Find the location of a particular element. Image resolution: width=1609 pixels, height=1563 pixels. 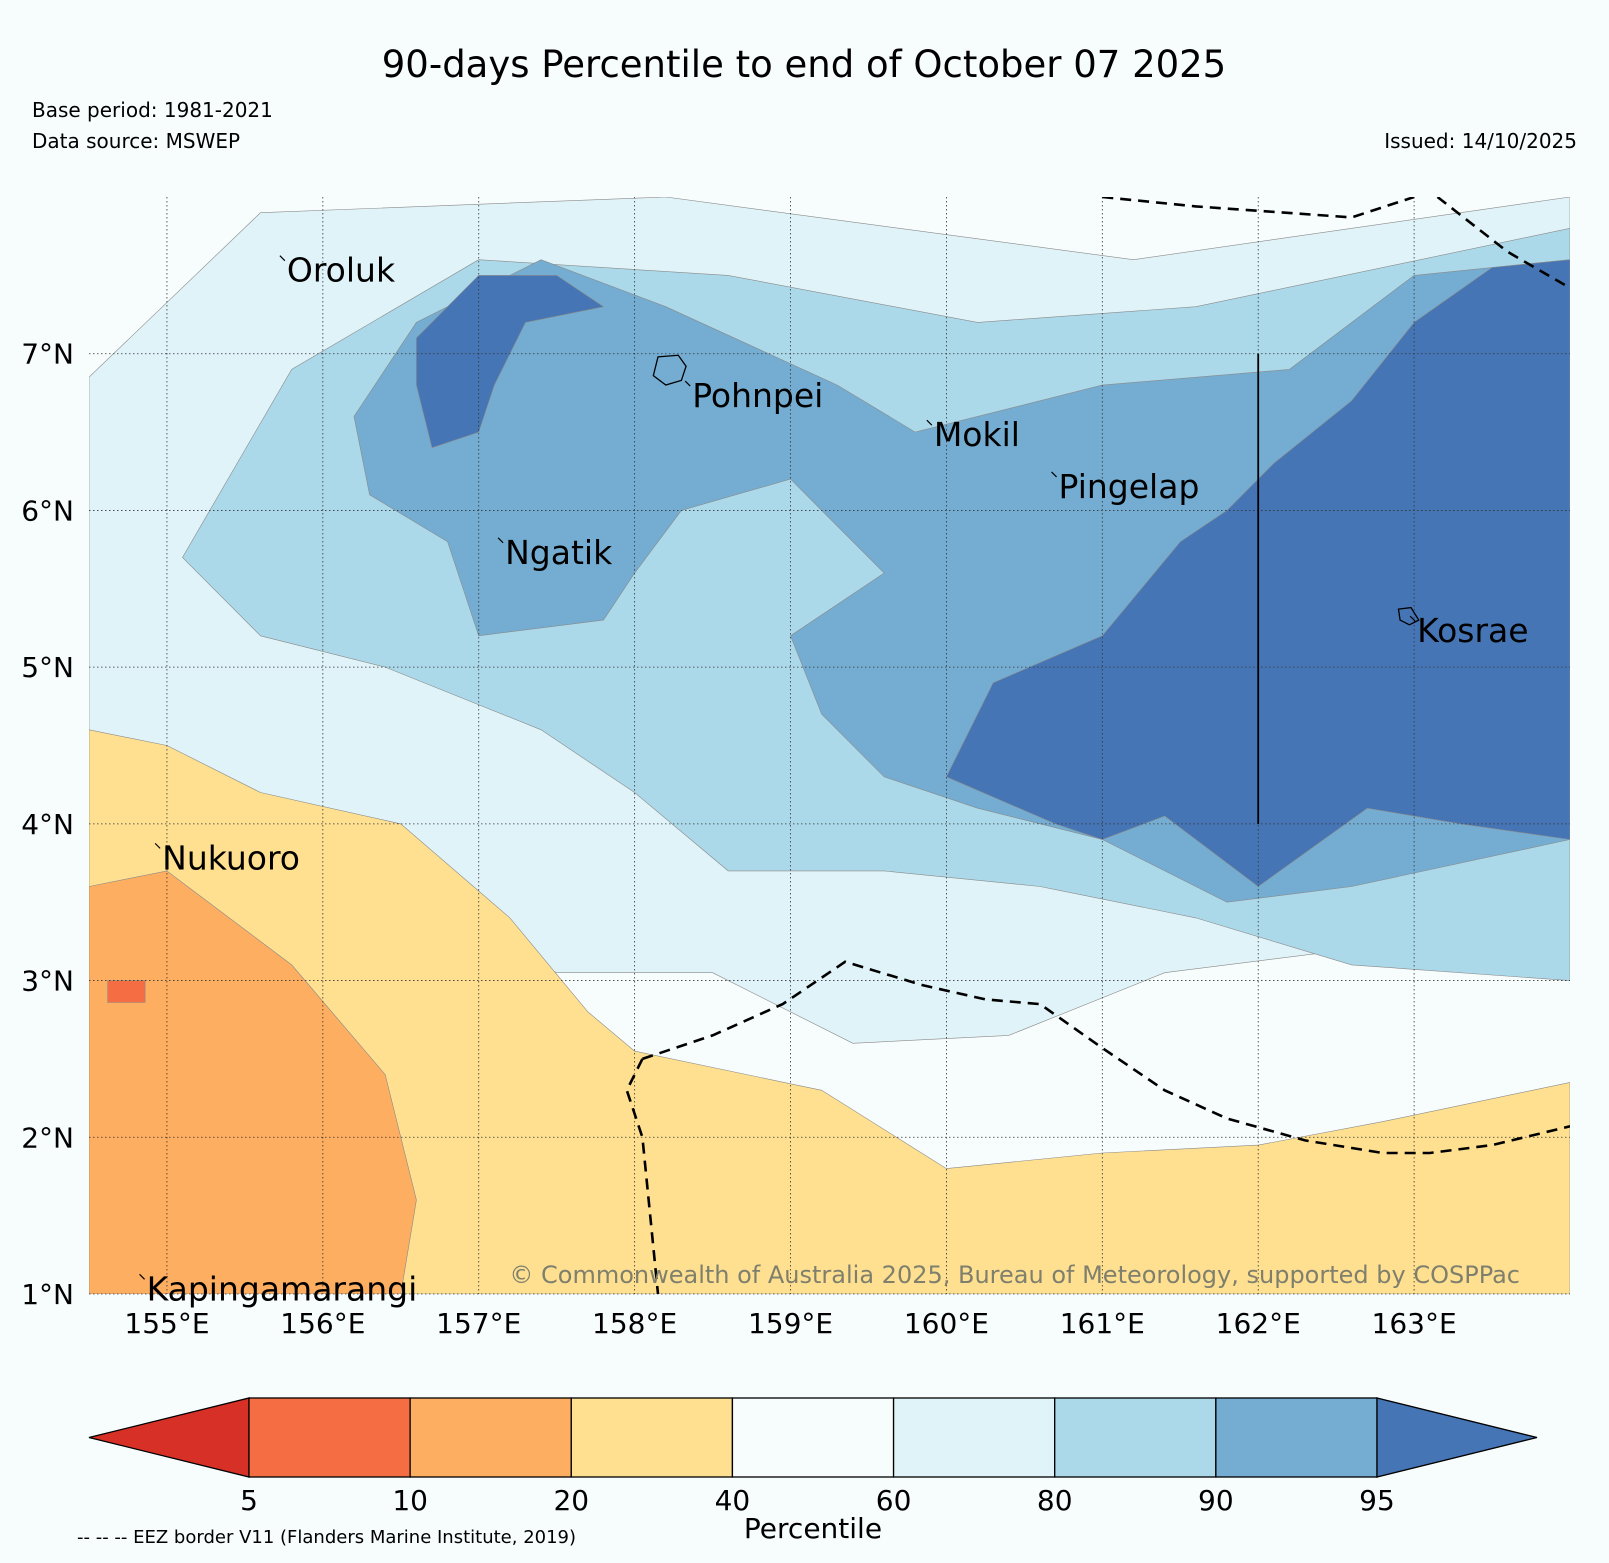

lon-tick-label: 160°E is located at coordinates (946, 1323).